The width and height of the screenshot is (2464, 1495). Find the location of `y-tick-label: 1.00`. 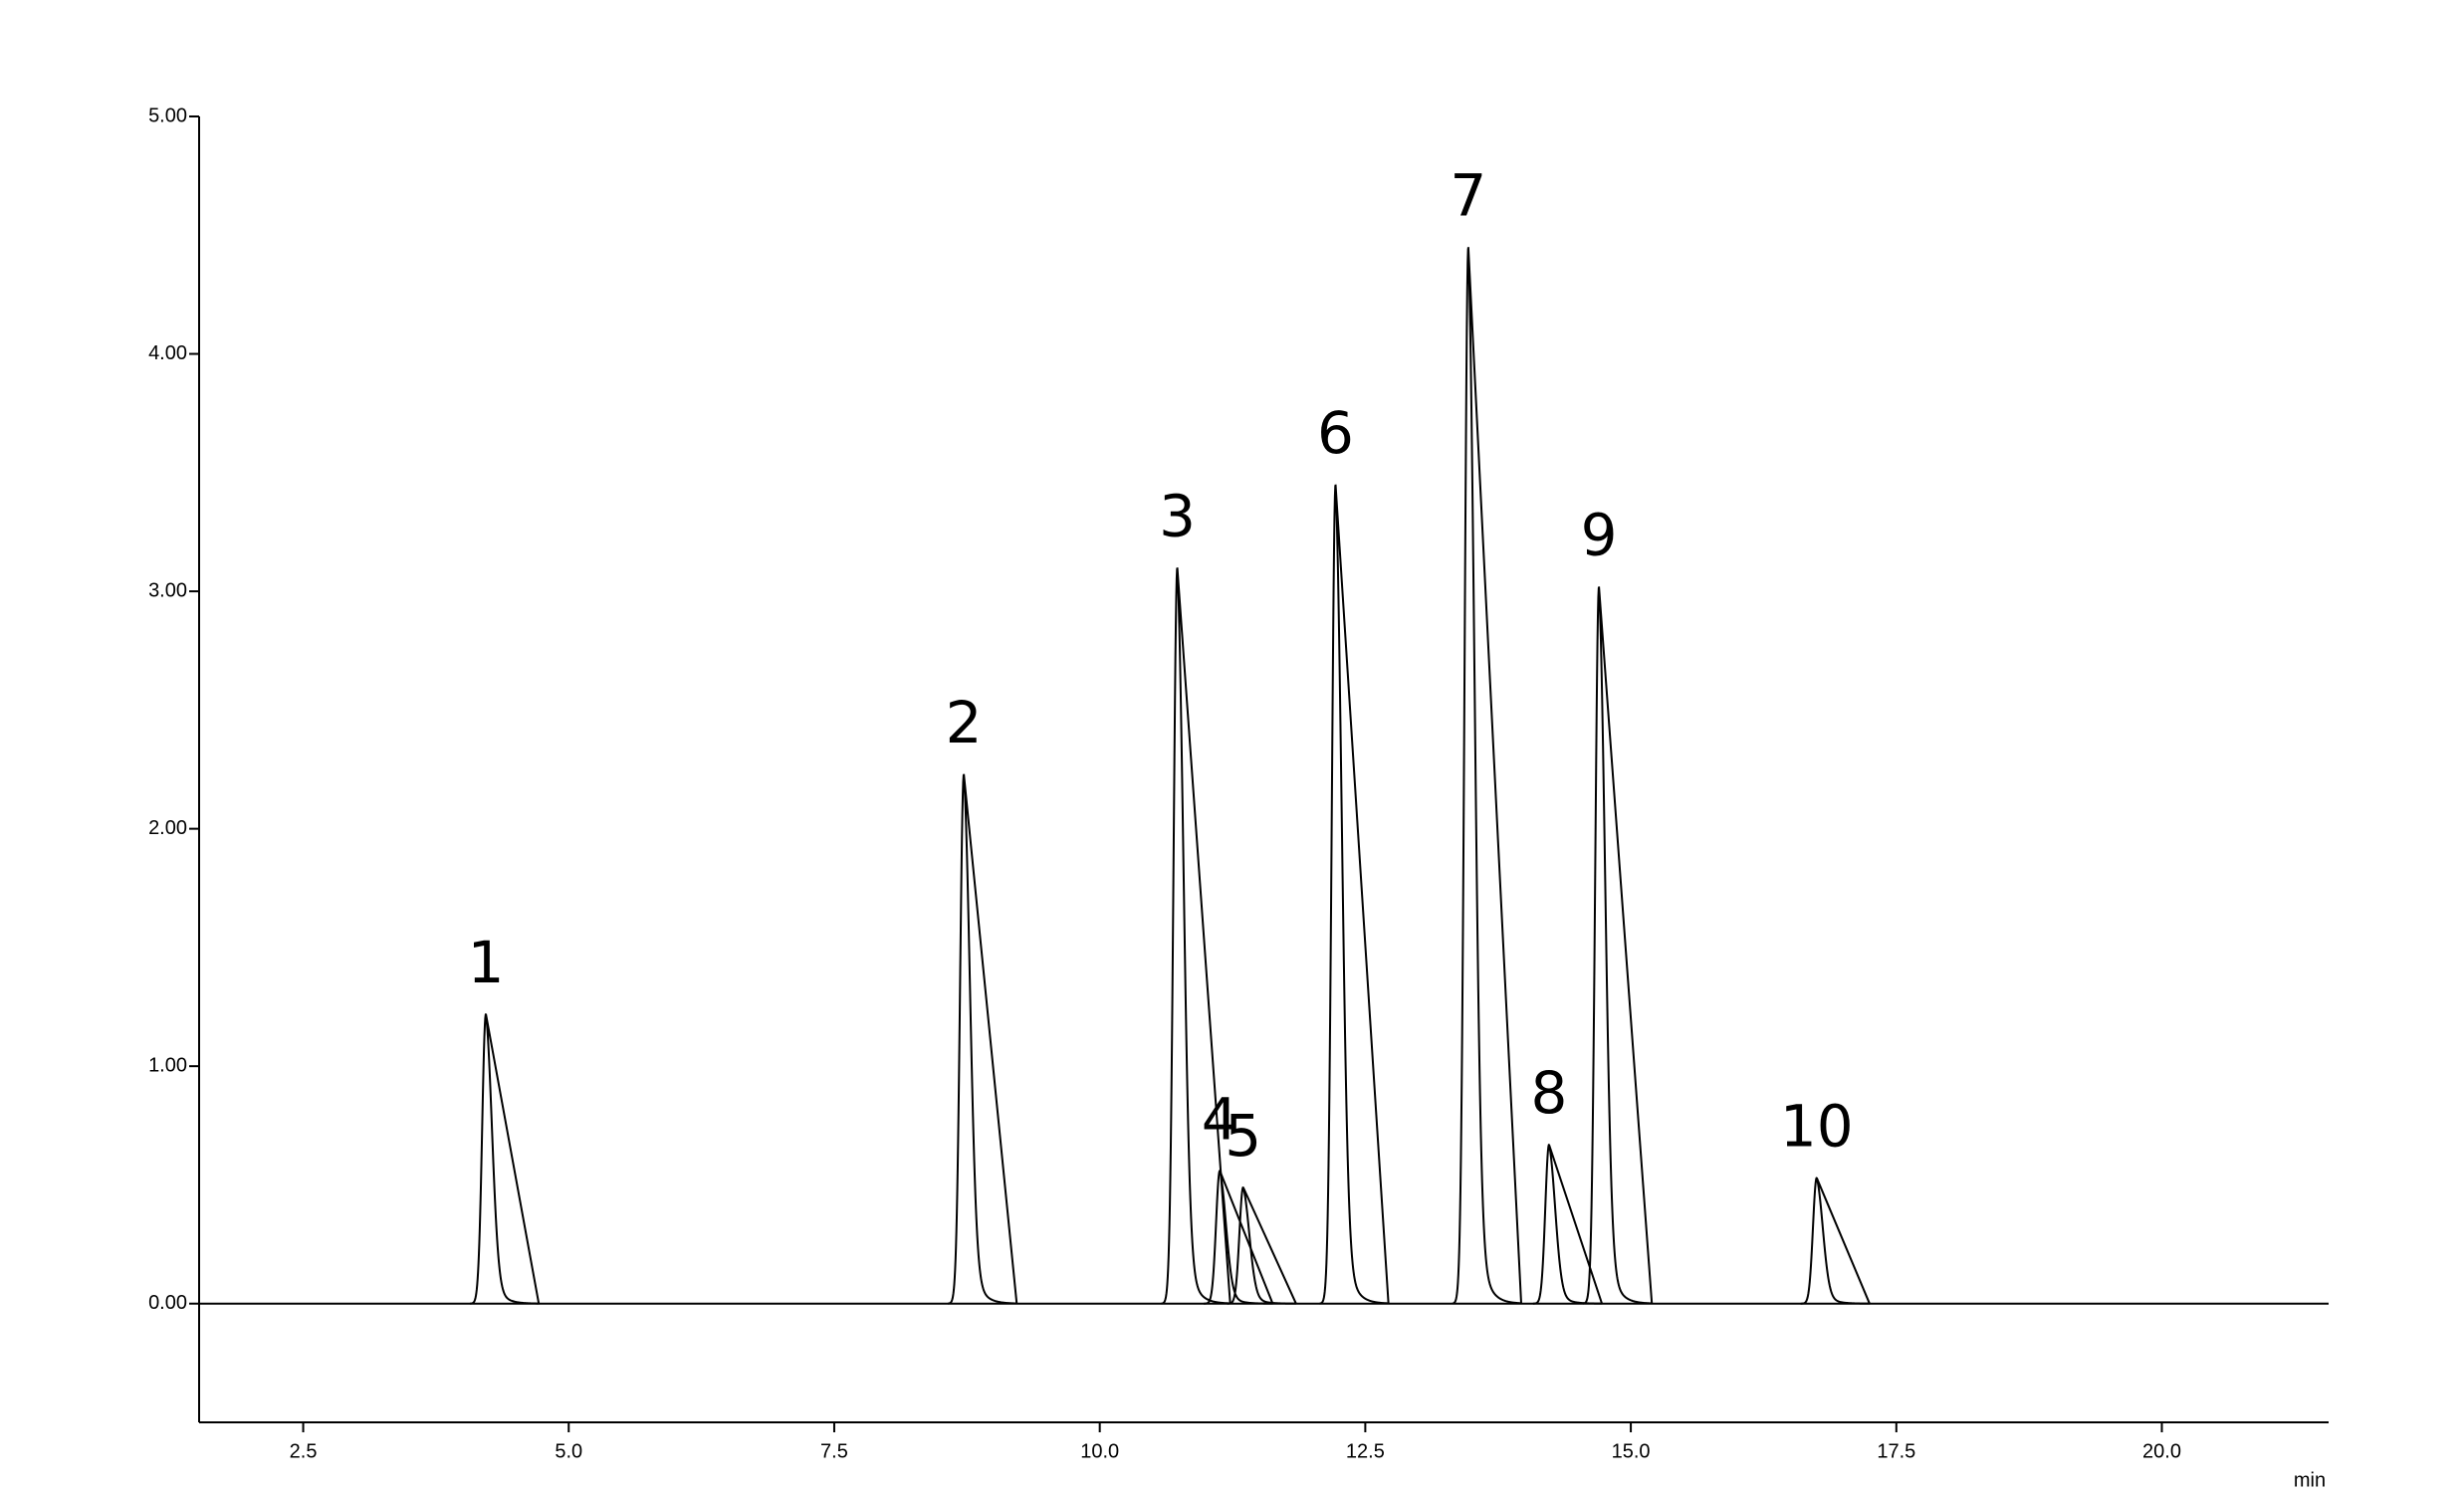

y-tick-label: 1.00 is located at coordinates (167, 1065).